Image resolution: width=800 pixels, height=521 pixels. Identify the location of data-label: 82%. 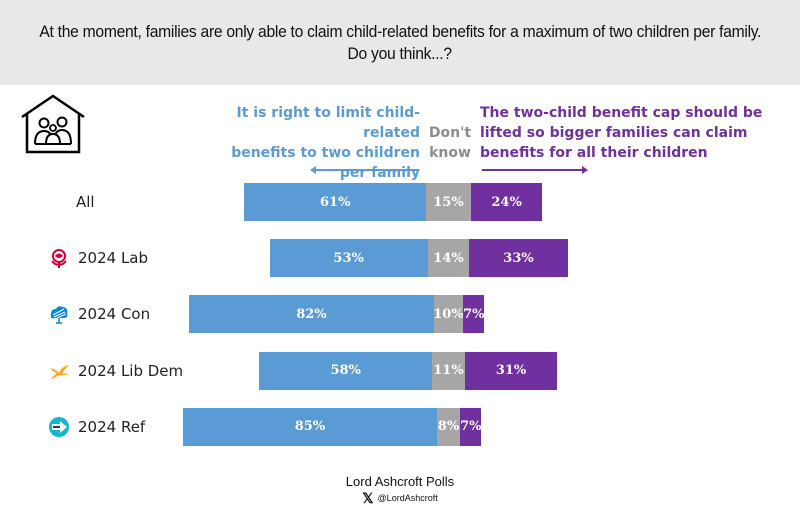
(311, 314).